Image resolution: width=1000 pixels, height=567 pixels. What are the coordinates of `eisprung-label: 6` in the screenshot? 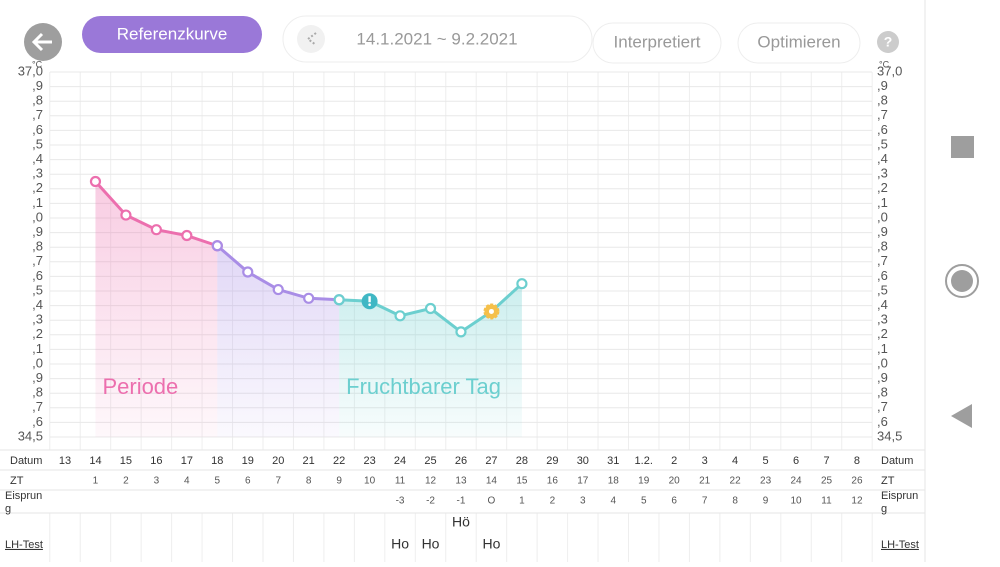 It's located at (674, 501).